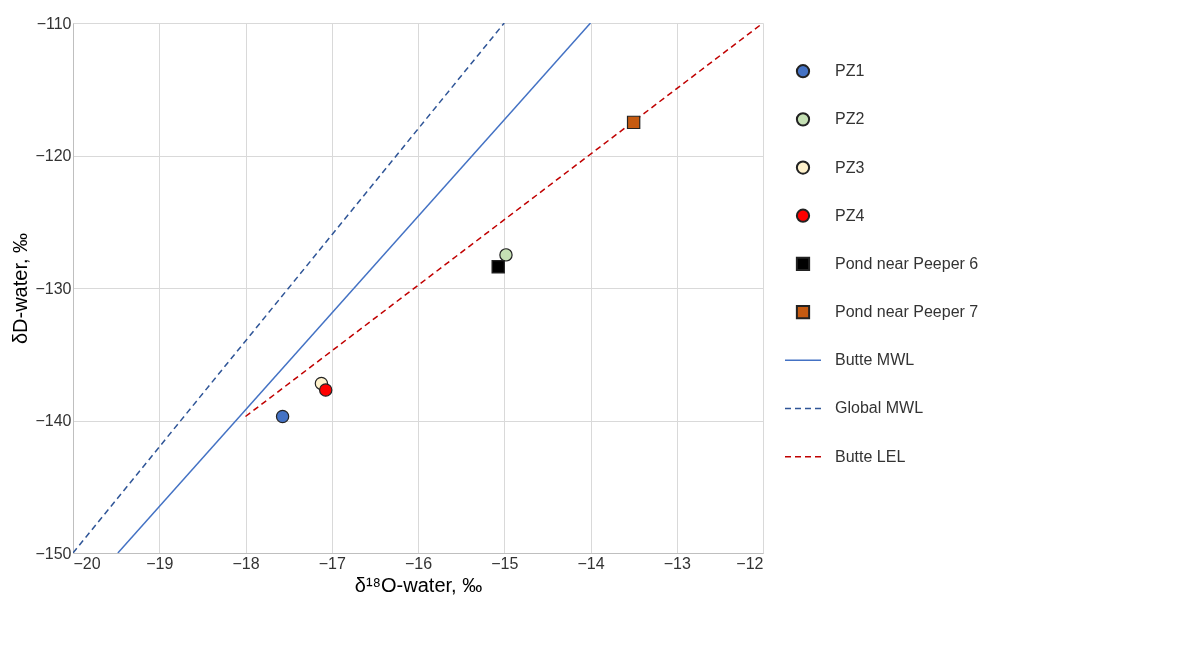 The height and width of the screenshot is (669, 1178). I want to click on x-tick-label: −12, so click(750, 563).